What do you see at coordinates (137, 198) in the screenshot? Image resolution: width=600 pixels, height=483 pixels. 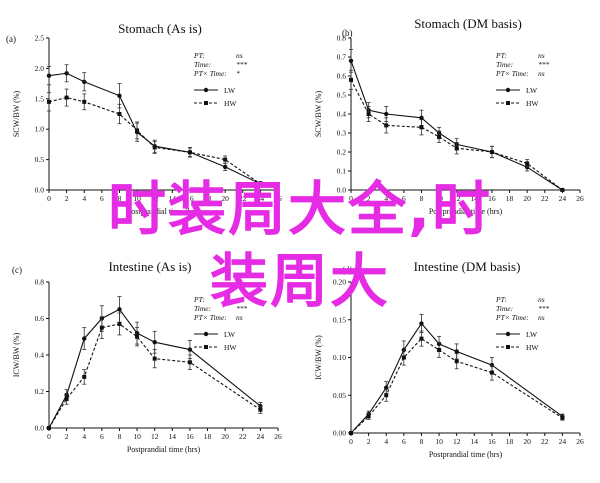 I see `x-tick-label: 10` at bounding box center [137, 198].